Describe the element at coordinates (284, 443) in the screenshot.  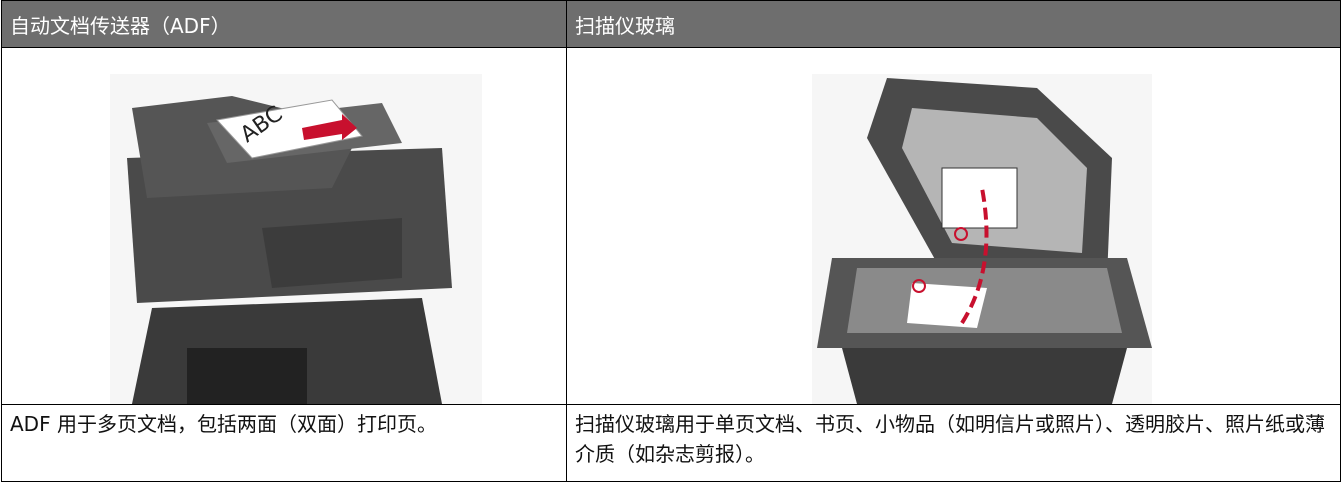
I see `description-cell: ADF 用于多页文档，包括两面（双面）打印页。` at that location.